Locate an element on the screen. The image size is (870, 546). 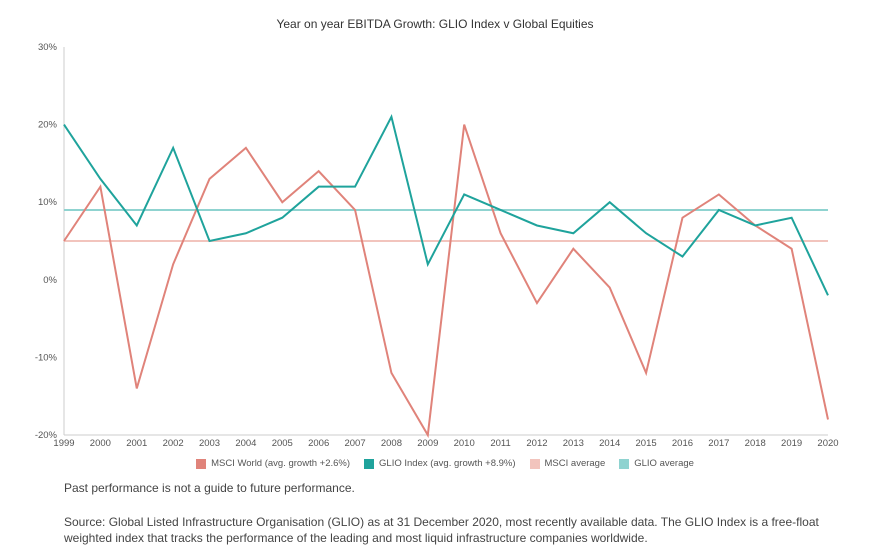
x-tick-label: 2002 is located at coordinates (173, 443).